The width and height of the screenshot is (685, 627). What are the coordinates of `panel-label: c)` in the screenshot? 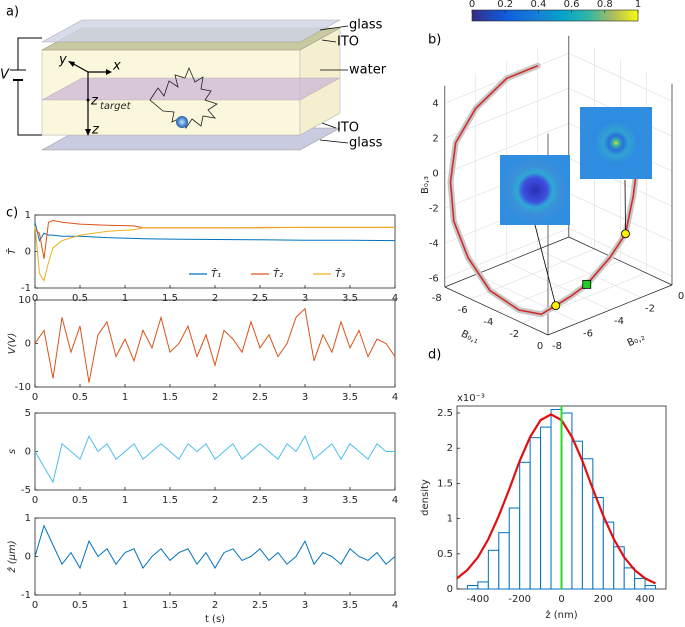 It's located at (12, 213).